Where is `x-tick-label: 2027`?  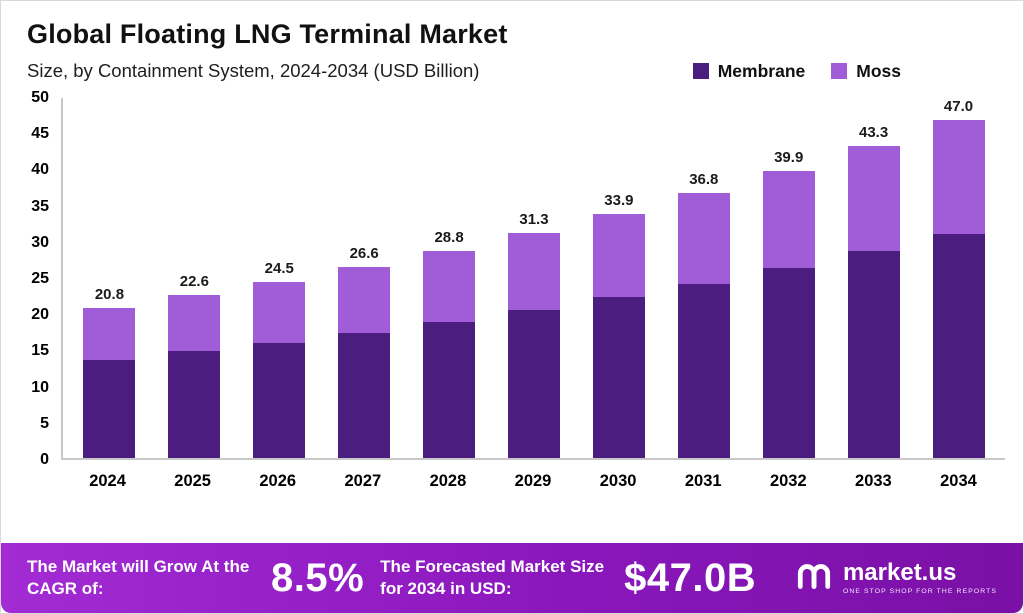
x-tick-label: 2027 is located at coordinates (363, 481).